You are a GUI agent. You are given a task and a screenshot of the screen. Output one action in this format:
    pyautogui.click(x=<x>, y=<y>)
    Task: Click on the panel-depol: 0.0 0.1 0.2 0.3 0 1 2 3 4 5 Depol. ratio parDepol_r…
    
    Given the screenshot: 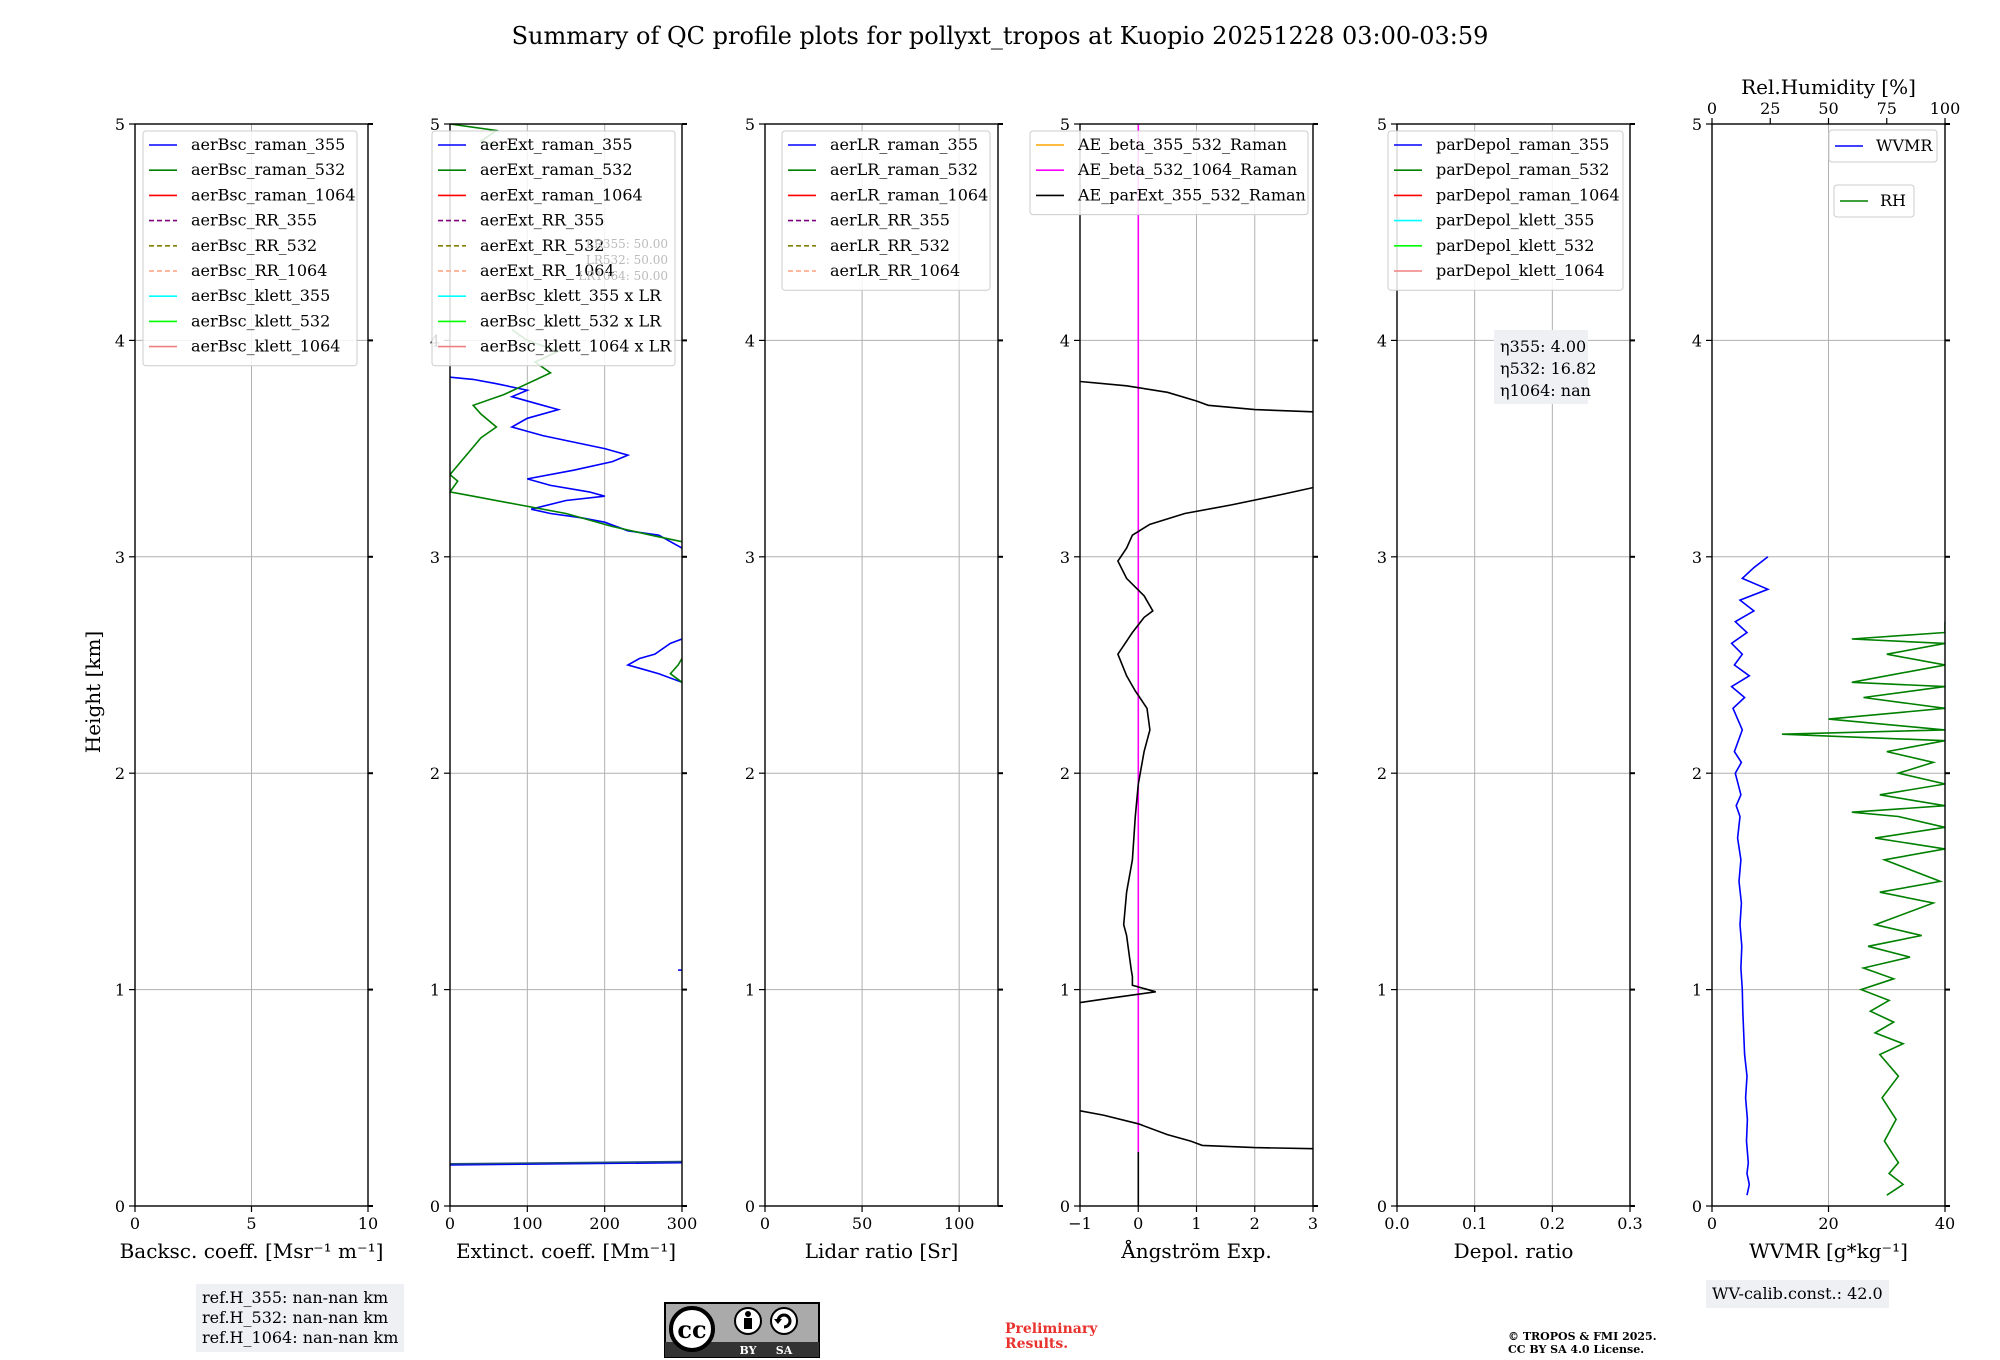 What is the action you would take?
    pyautogui.click(x=1510, y=689)
    